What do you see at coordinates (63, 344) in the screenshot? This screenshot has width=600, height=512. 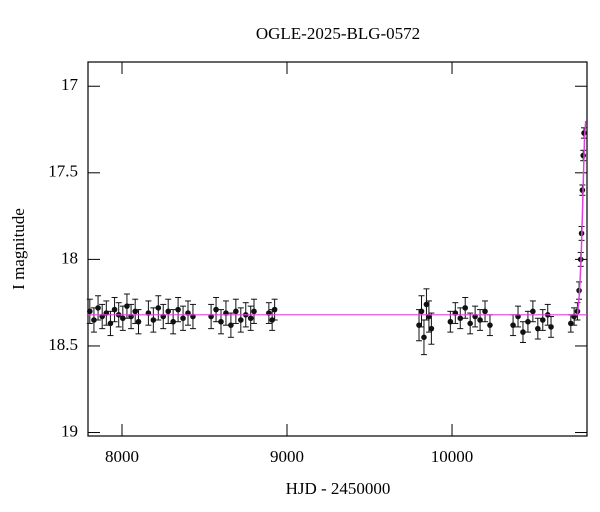 I see `y-tick-label: 18.5` at bounding box center [63, 344].